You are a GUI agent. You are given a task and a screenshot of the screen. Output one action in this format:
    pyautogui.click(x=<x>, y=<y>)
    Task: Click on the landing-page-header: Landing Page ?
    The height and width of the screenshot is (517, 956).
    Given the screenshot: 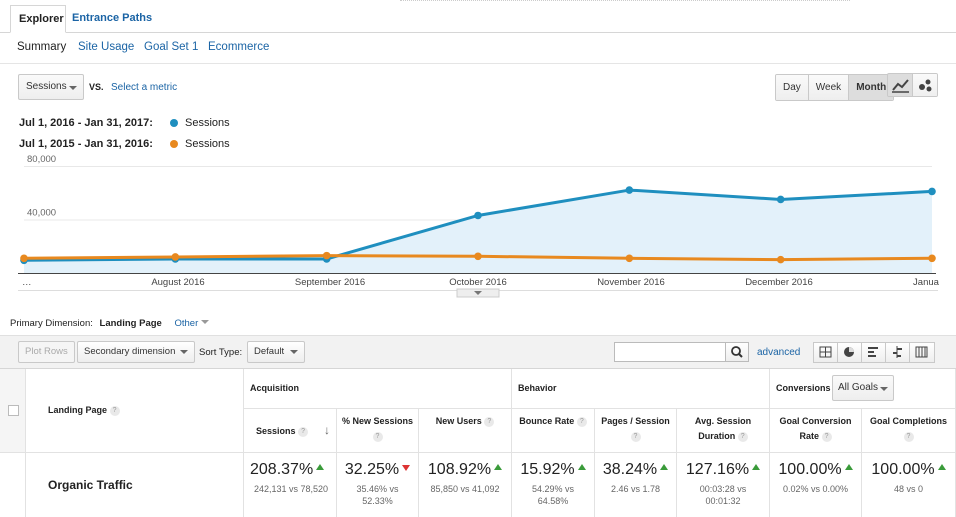 What is the action you would take?
    pyautogui.click(x=135, y=411)
    